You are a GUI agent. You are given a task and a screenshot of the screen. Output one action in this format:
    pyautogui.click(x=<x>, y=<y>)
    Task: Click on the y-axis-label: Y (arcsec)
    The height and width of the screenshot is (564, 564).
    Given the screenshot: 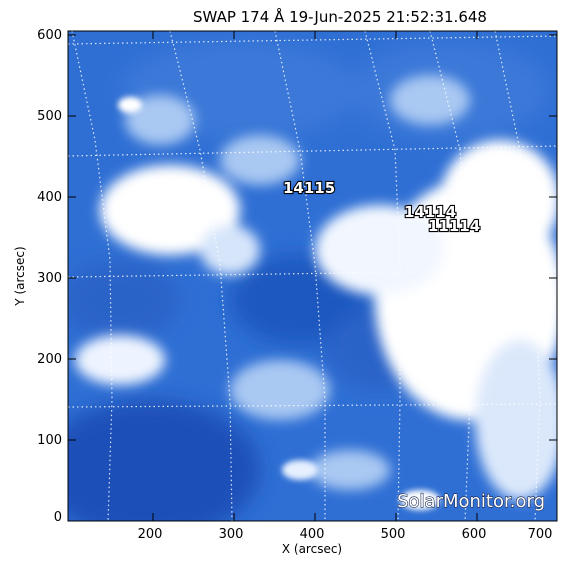 What is the action you would take?
    pyautogui.click(x=20, y=276)
    